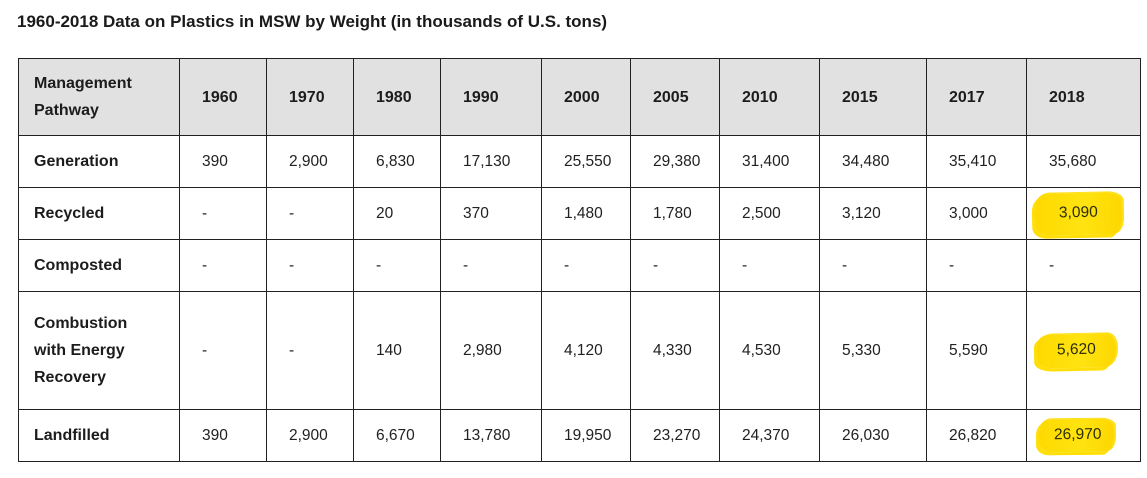 The width and height of the screenshot is (1147, 478). I want to click on column-header-1970: 1970, so click(310, 97).